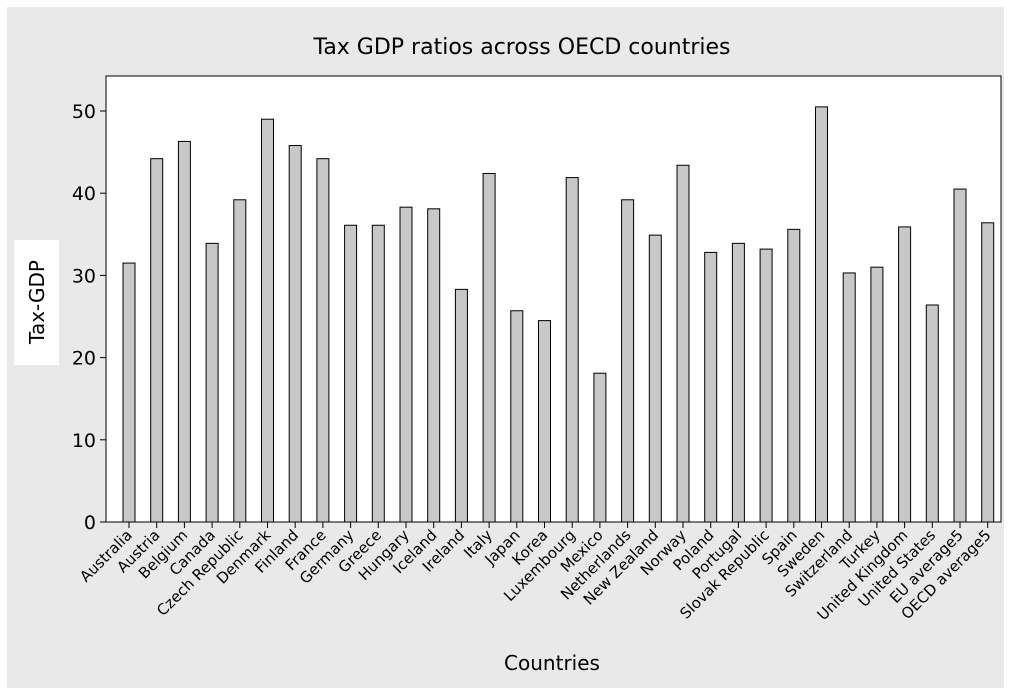 This screenshot has height=693, width=1011. I want to click on y-tick-label: 10, so click(84, 441).